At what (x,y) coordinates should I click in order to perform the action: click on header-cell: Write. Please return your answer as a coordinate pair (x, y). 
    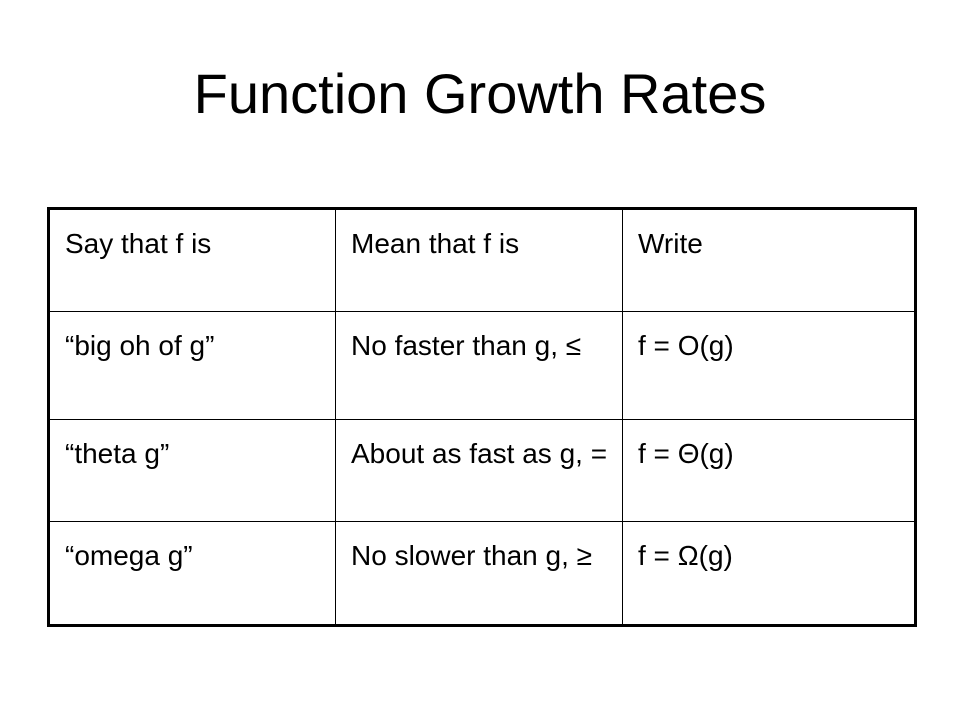
    Looking at the image, I should click on (769, 260).